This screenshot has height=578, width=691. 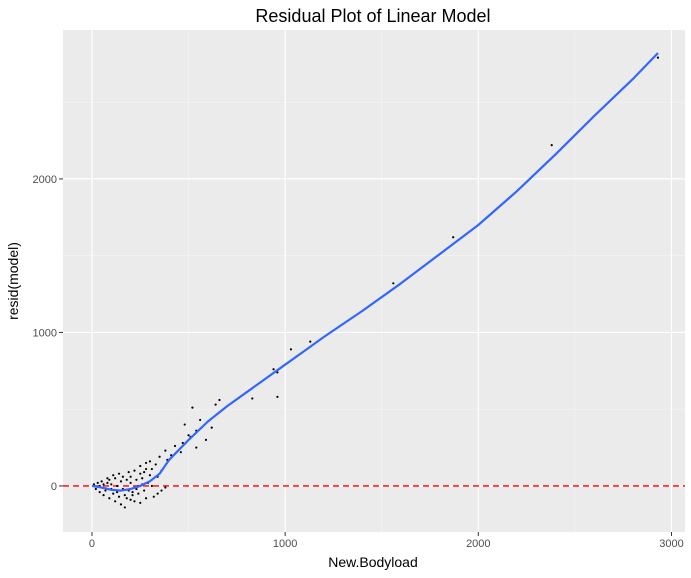 I want to click on y-axis-ticks: 0 1000 2000, so click(x=48, y=333).